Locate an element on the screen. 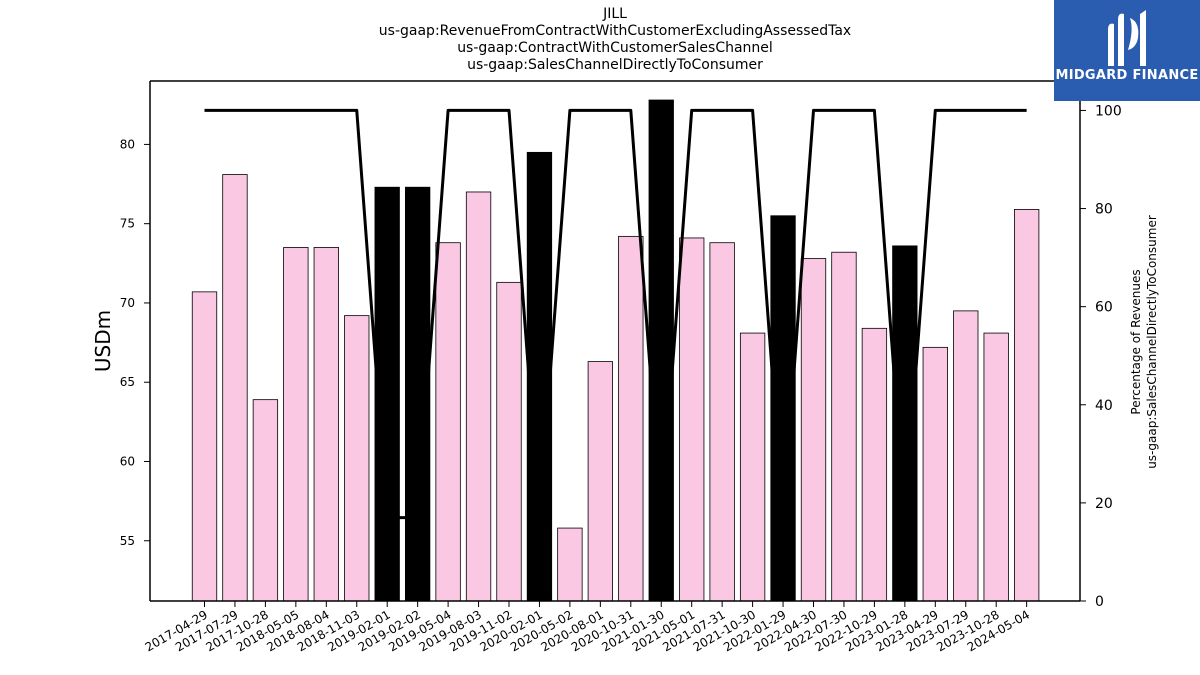 Image resolution: width=1200 pixels, height=675 pixels. y-tick-label-75: 75 is located at coordinates (127, 224).